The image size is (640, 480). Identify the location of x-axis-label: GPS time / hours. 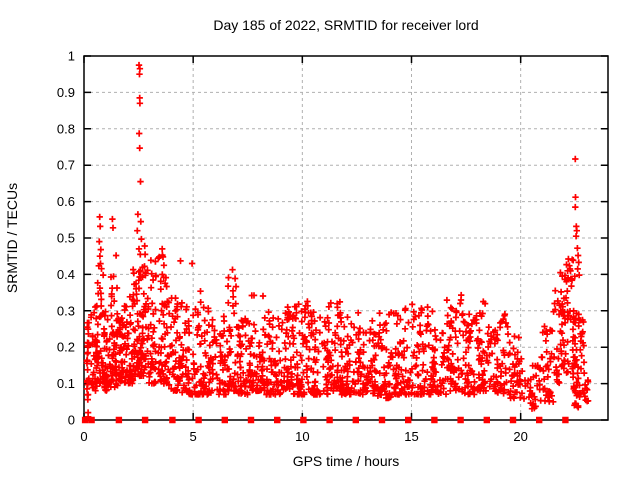
(346, 461).